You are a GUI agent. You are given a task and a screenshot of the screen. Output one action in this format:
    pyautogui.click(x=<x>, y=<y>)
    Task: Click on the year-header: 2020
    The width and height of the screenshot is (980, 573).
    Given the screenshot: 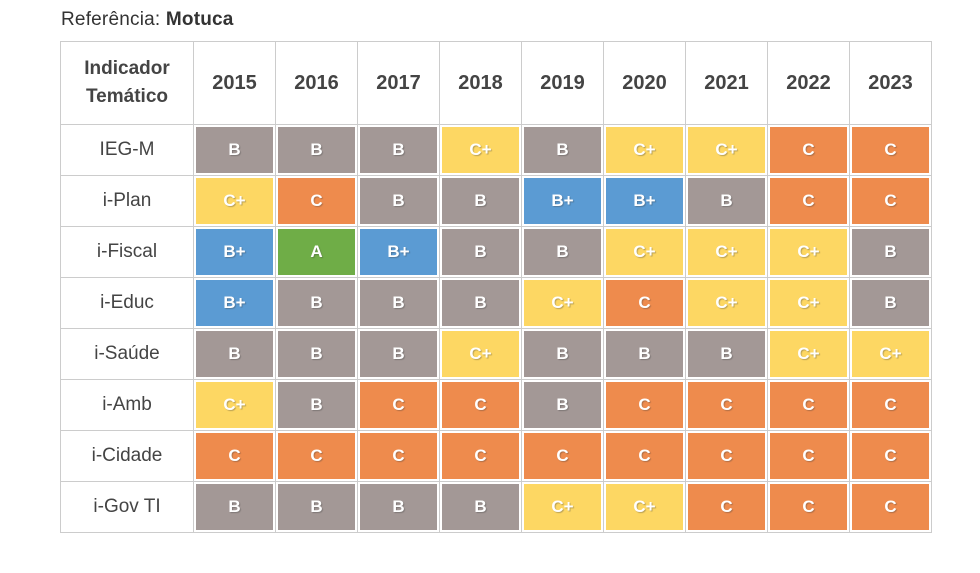 What is the action you would take?
    pyautogui.click(x=644, y=83)
    